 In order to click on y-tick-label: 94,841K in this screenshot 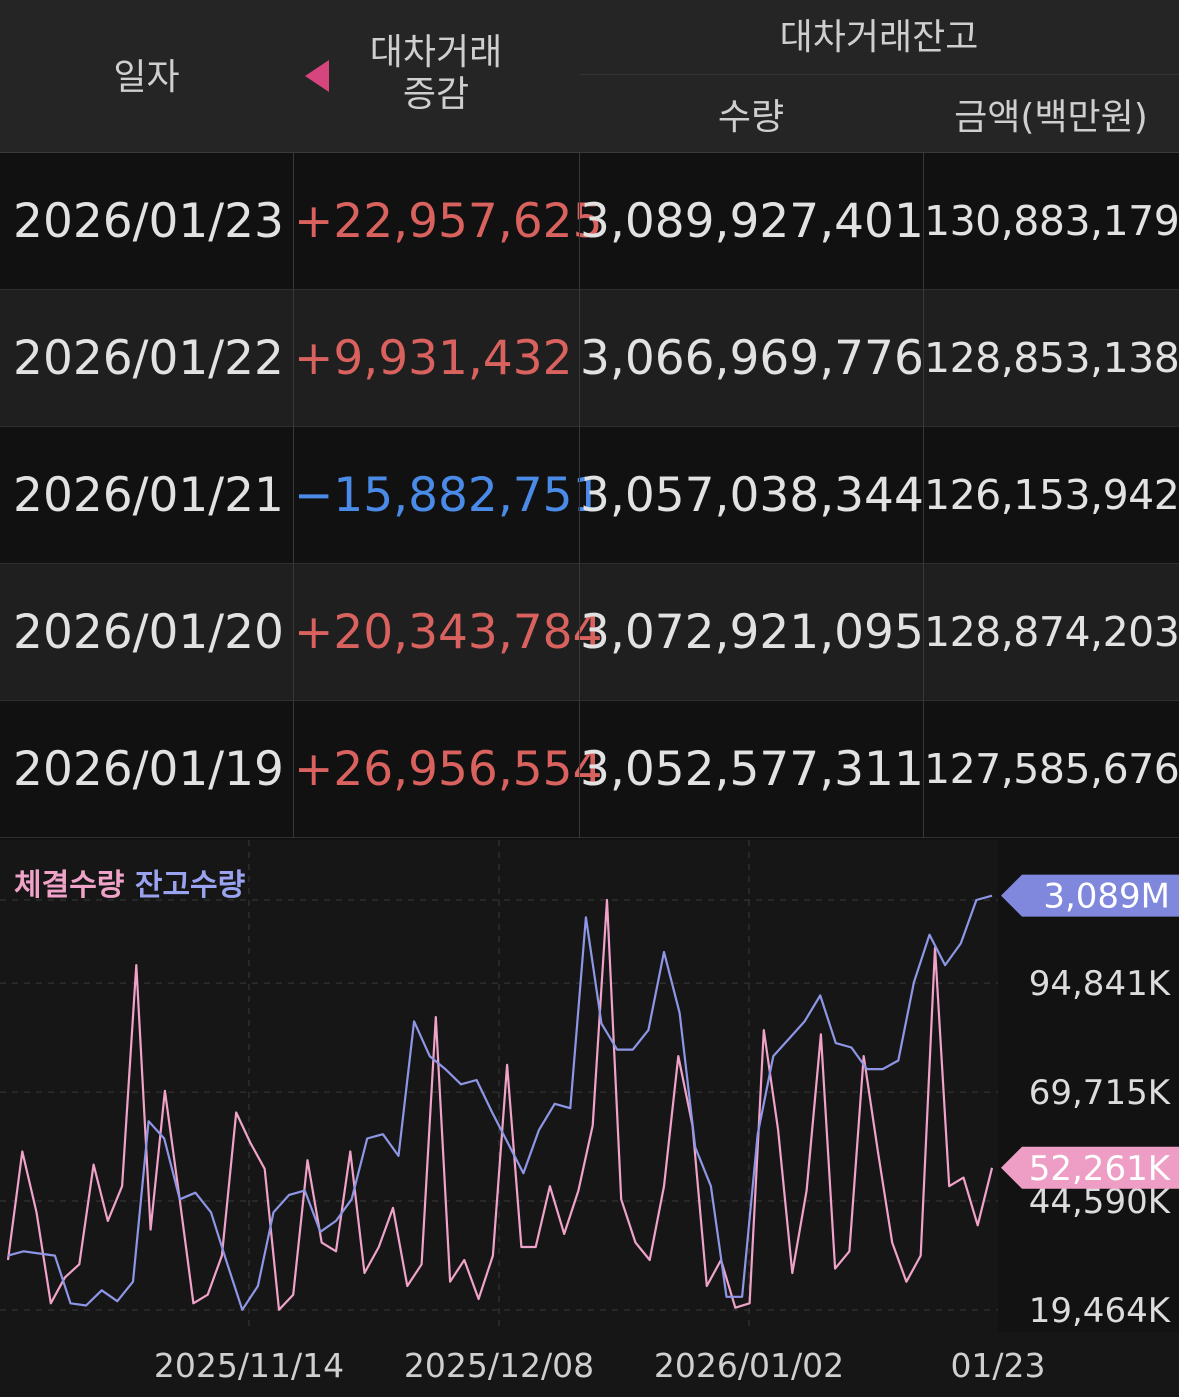, I will do `click(1100, 984)`.